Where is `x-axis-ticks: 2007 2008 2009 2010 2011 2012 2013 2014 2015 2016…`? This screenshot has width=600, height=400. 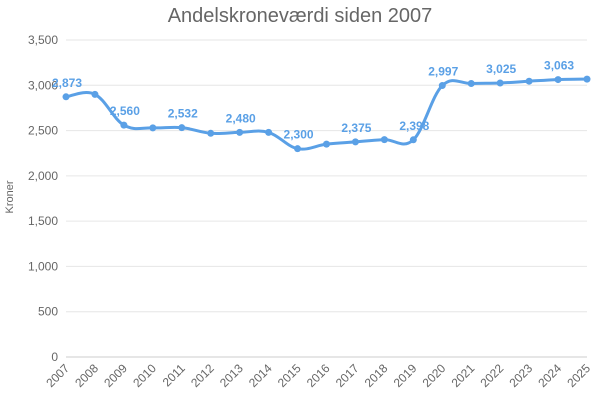 x-axis-ticks: 2007 2008 2009 2010 2011 2012 2013 2014 2015 2016… is located at coordinates (318, 375).